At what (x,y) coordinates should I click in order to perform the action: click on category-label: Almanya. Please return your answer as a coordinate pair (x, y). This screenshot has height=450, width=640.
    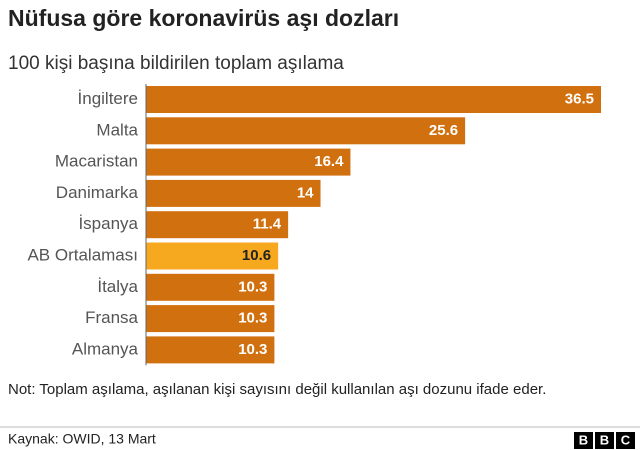
    Looking at the image, I should click on (105, 348).